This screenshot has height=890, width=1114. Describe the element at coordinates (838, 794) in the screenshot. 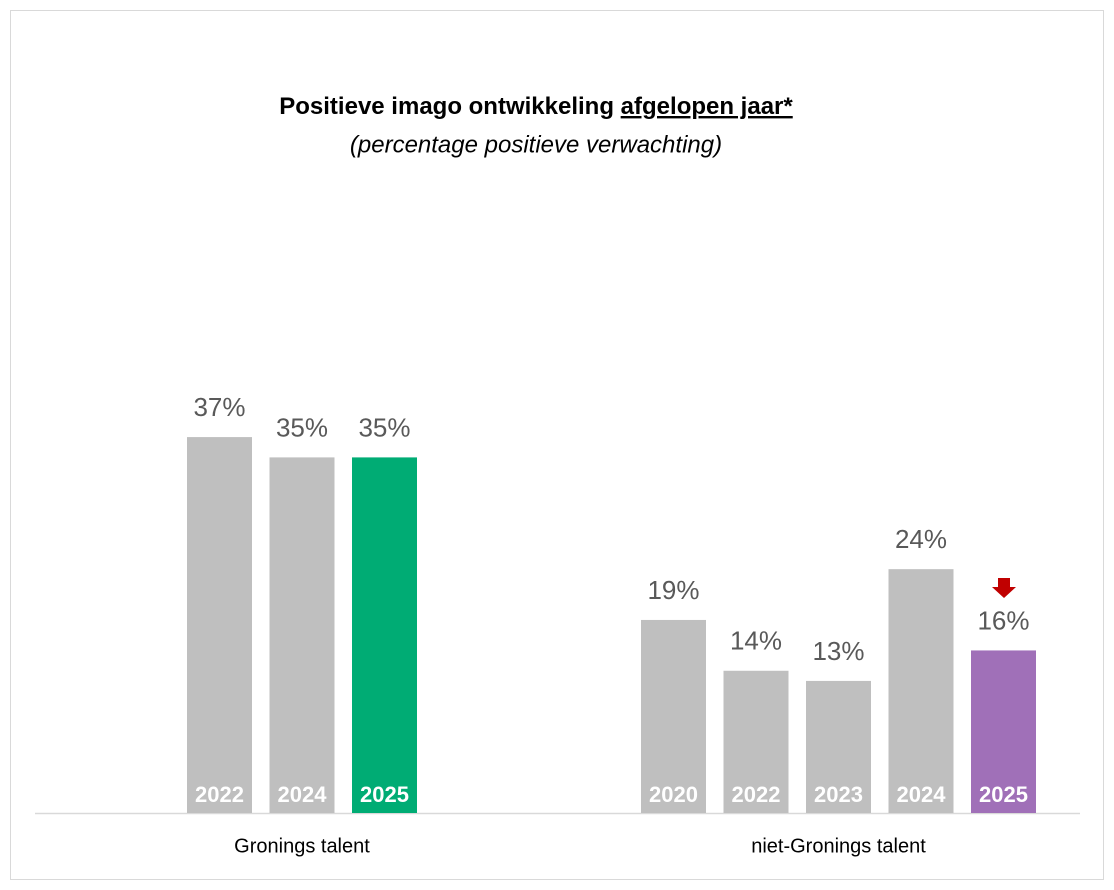

I see `category-label: 2023` at that location.